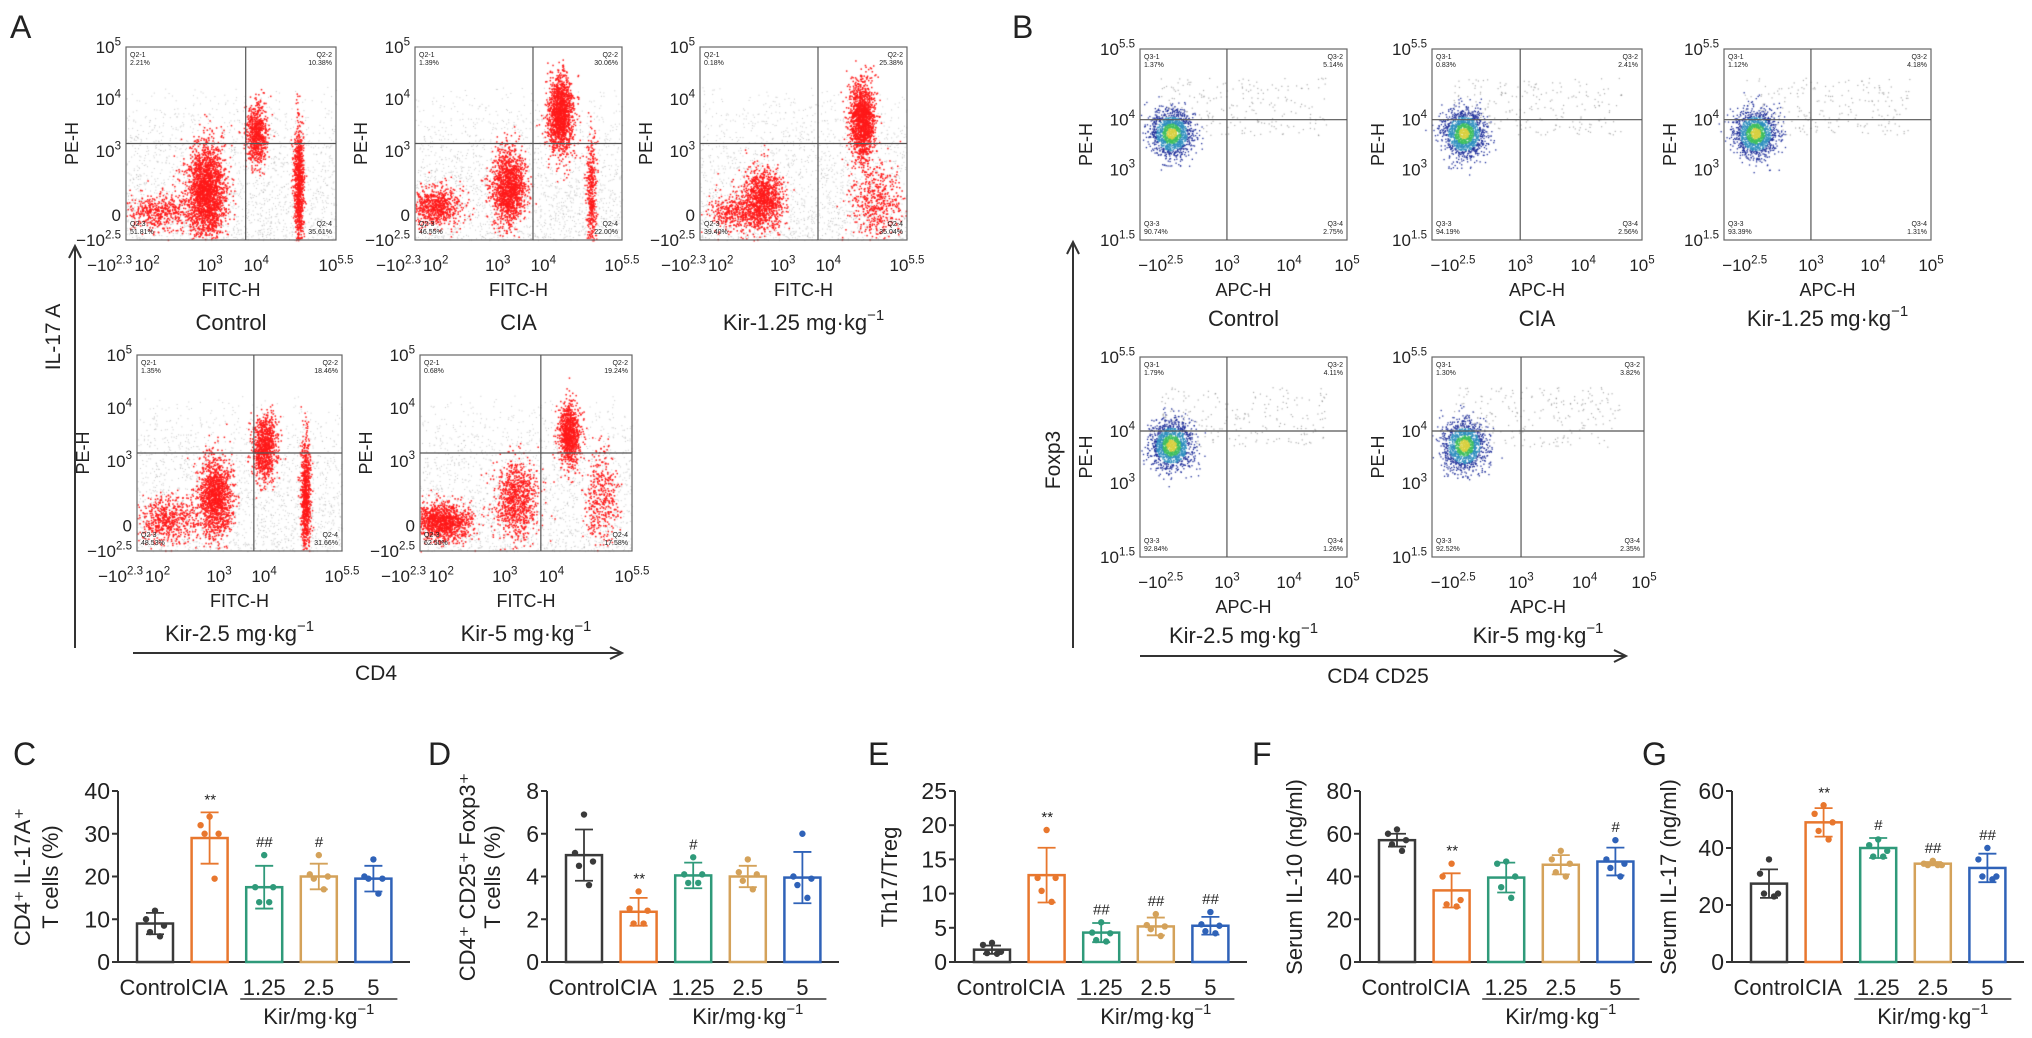 The height and width of the screenshot is (1038, 2032). Describe the element at coordinates (1630, 373) in the screenshot. I see `quadrant-percent: 3.82%` at that location.